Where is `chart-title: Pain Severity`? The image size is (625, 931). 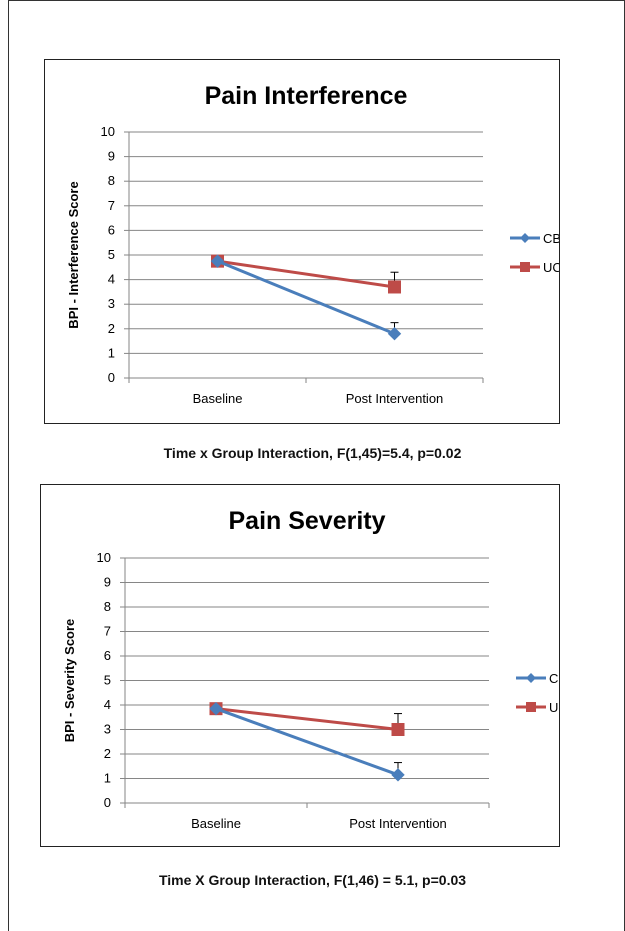 chart-title: Pain Severity is located at coordinates (306, 521).